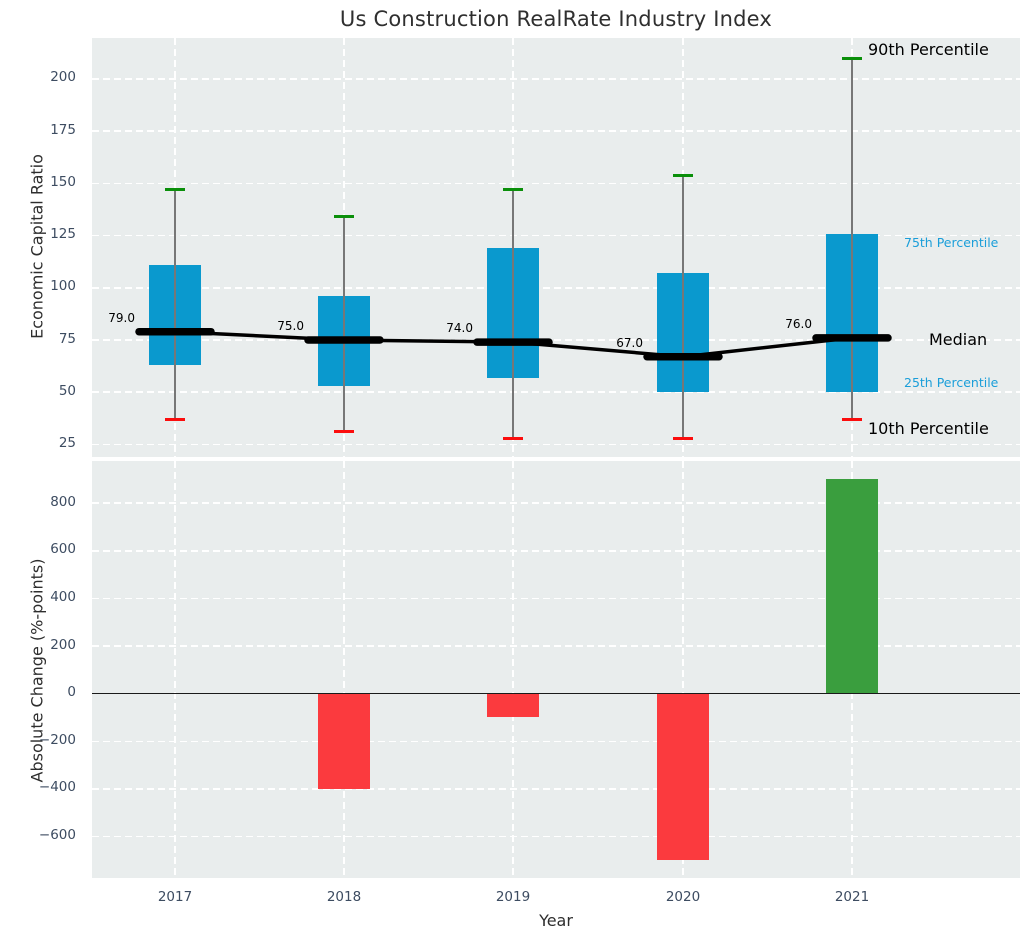  I want to click on annotation-median: Median, so click(958, 339).